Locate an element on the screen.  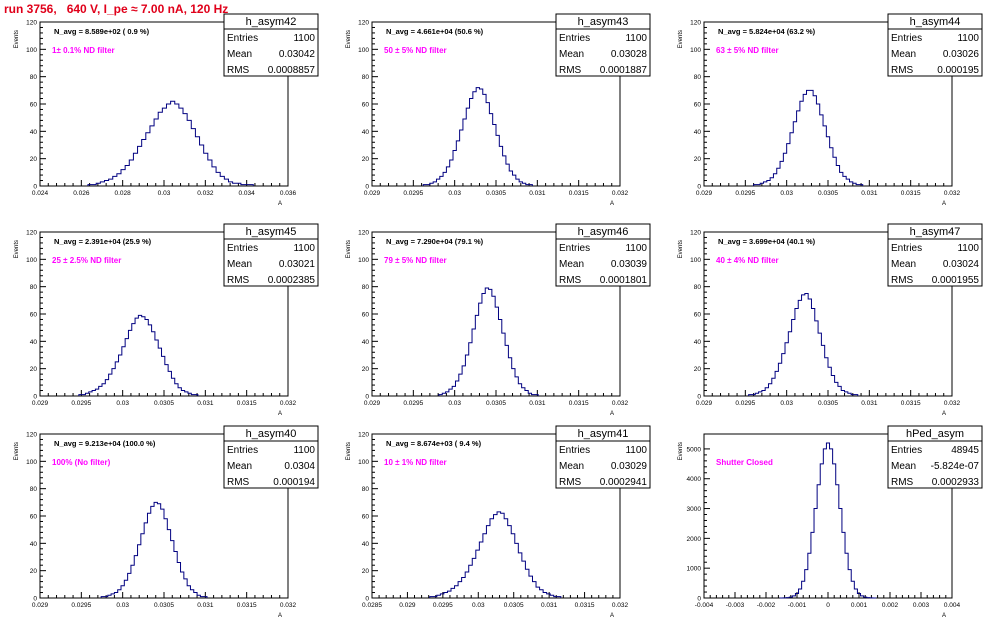
stats-rms-value: 0.000194 is located at coordinates (294, 482).